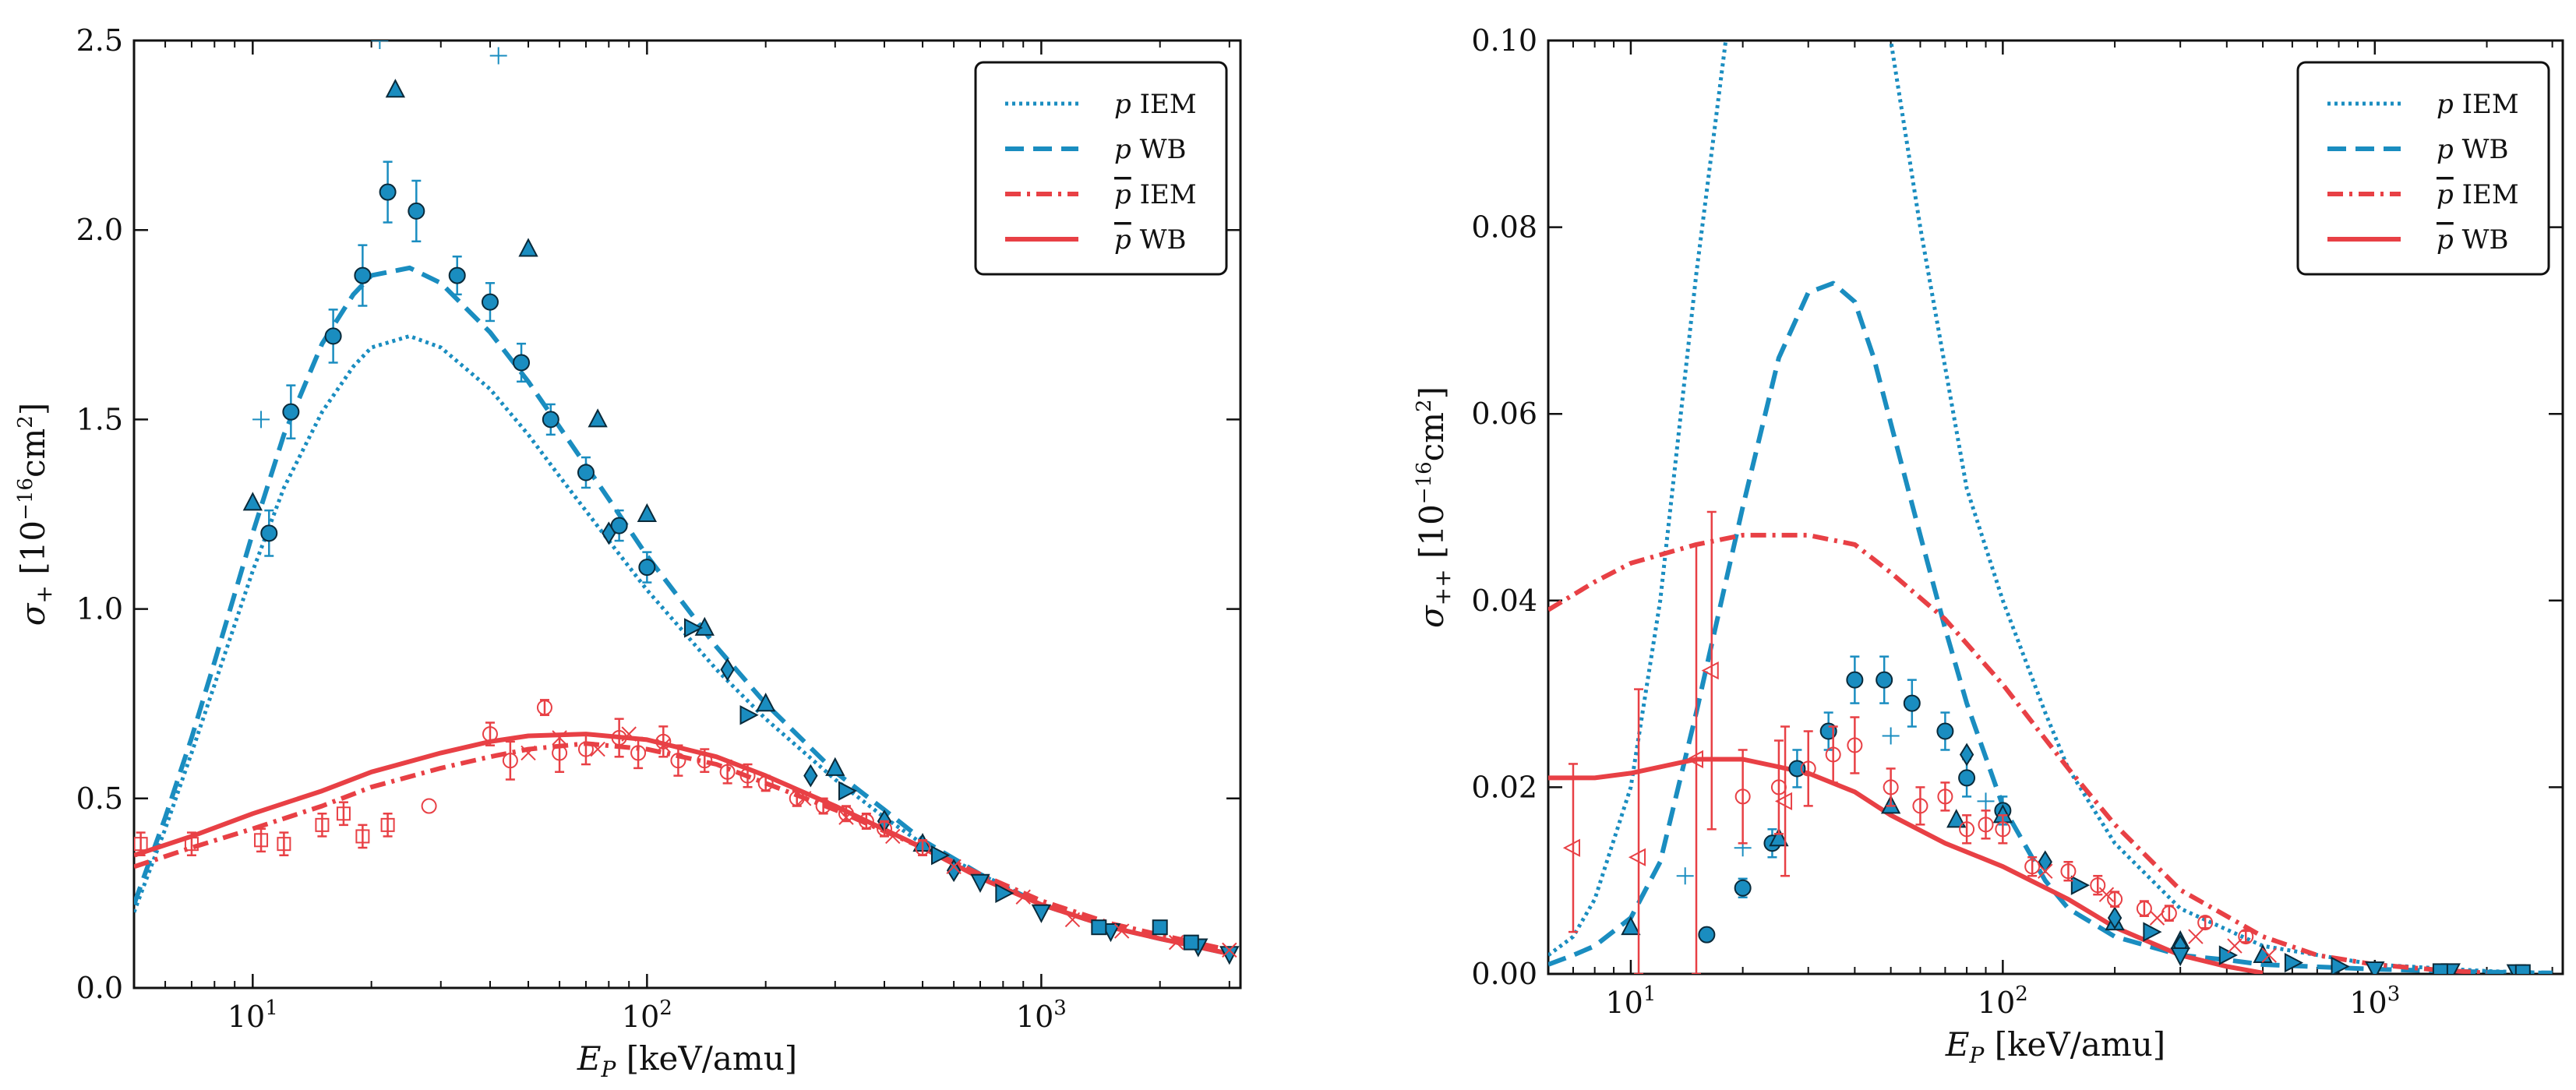 This screenshot has width=2576, height=1090. Describe the element at coordinates (1504, 974) in the screenshot. I see `y-tick-label: 0.00` at that location.